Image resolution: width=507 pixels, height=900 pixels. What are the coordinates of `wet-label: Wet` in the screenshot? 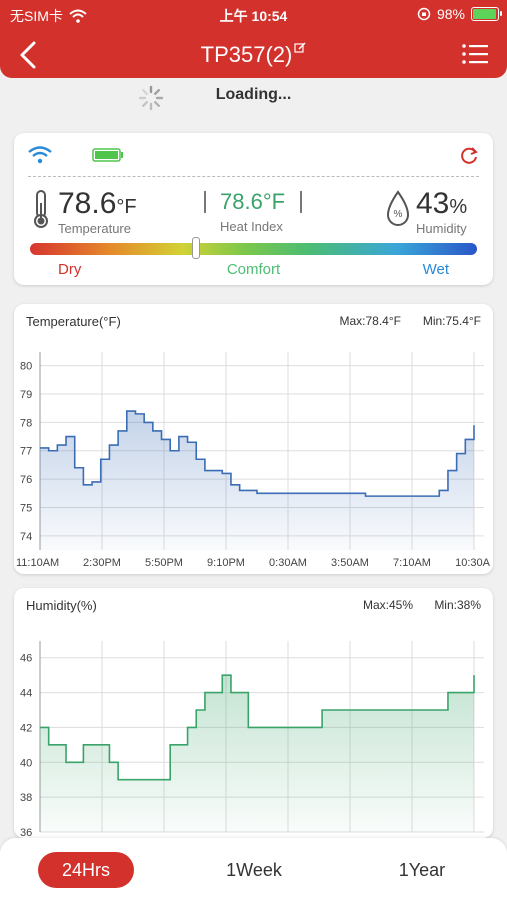 It's located at (435, 269).